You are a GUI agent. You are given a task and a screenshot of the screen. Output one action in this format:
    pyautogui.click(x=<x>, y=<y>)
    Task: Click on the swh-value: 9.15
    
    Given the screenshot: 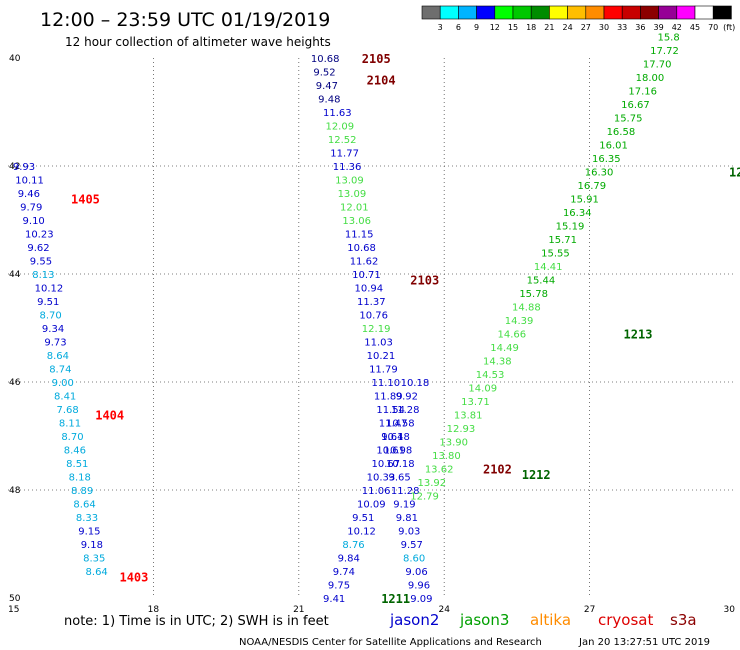 What is the action you would take?
    pyautogui.click(x=89, y=532)
    